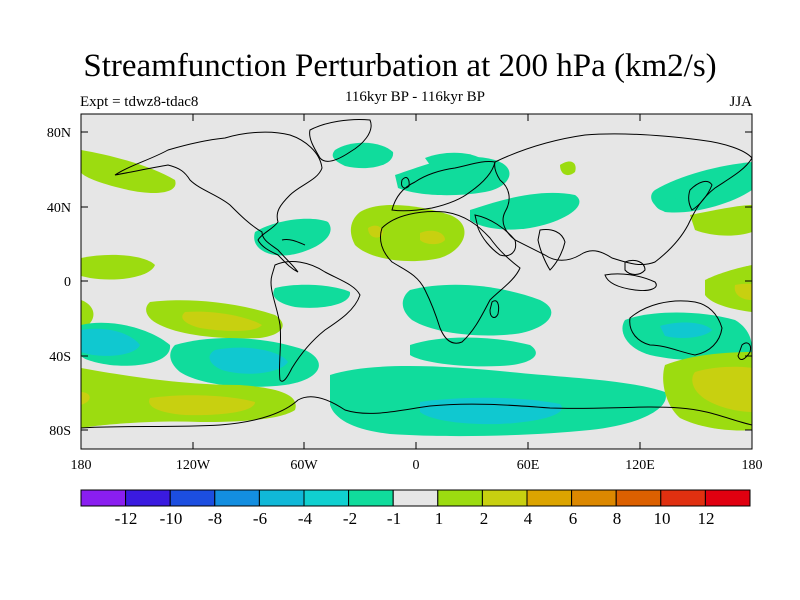 The width and height of the screenshot is (800, 600). I want to click on coastline-arabia, so click(495, 235).